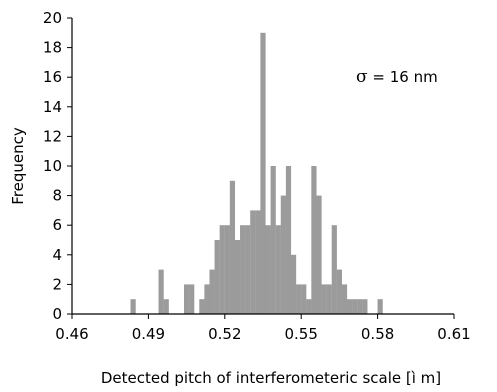 The height and width of the screenshot is (392, 497). What do you see at coordinates (52, 18) in the screenshot?
I see `y-tick-label: 20` at bounding box center [52, 18].